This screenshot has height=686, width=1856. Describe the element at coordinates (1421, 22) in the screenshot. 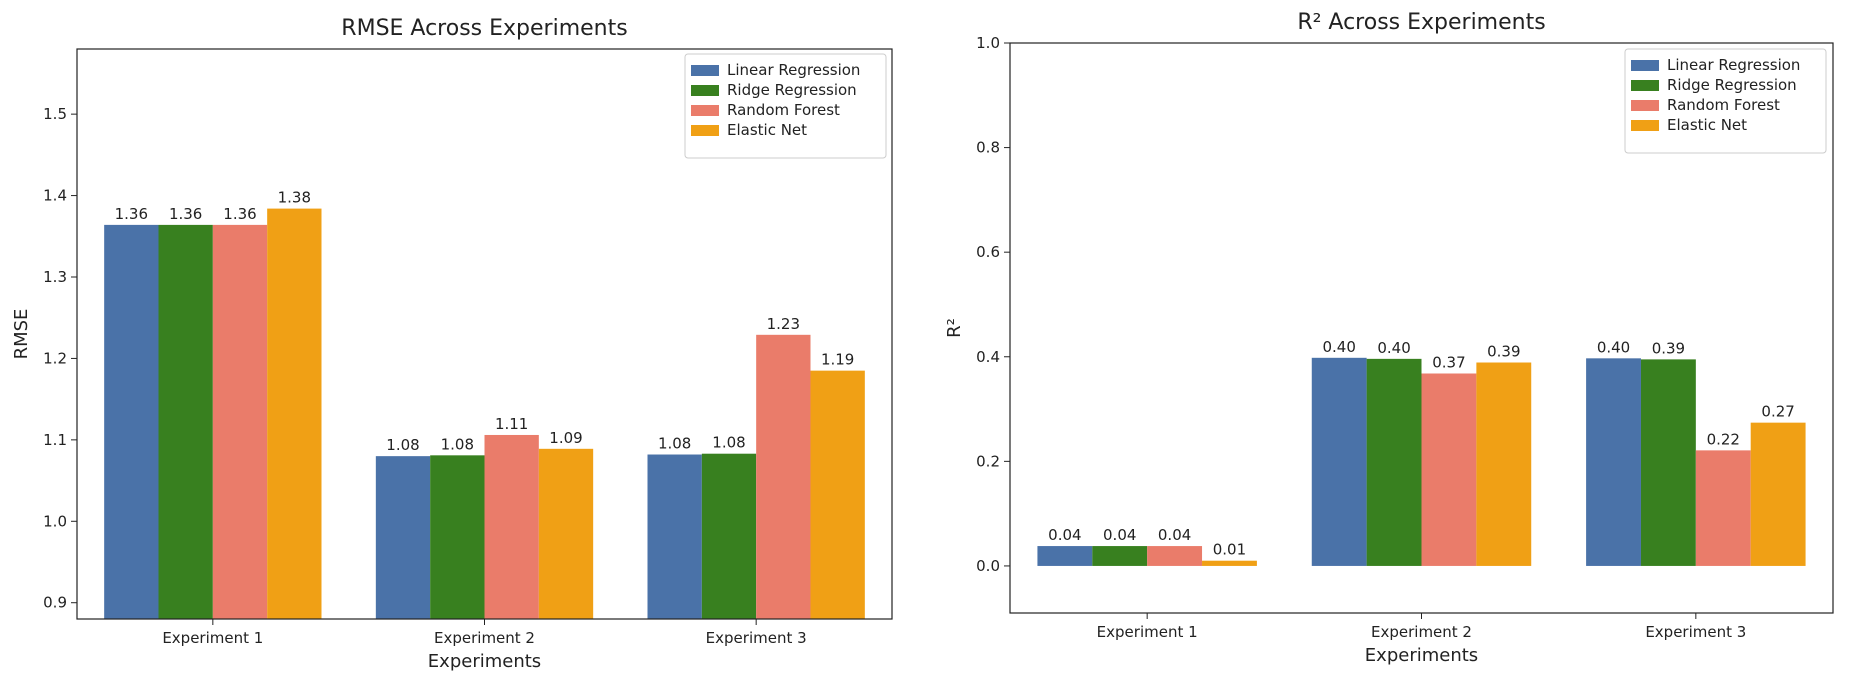

I see `chart-title: R² Across Experiments` at that location.